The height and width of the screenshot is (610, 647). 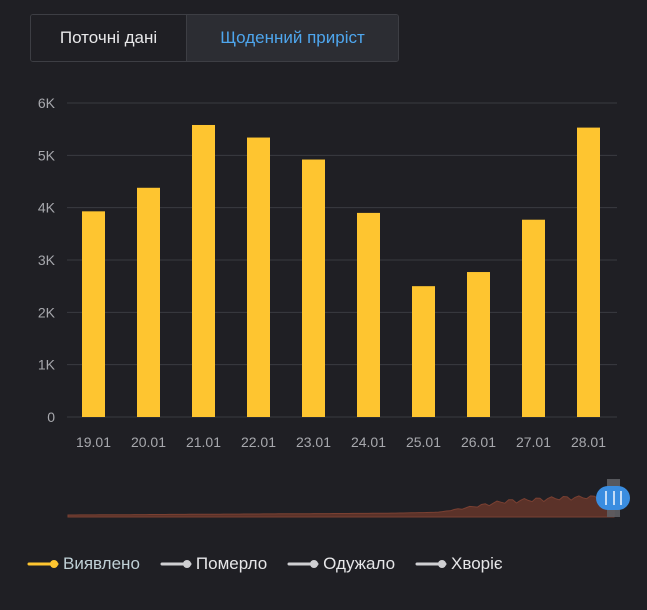 What do you see at coordinates (203, 442) in the screenshot?
I see `x-tick-label: 21.01` at bounding box center [203, 442].